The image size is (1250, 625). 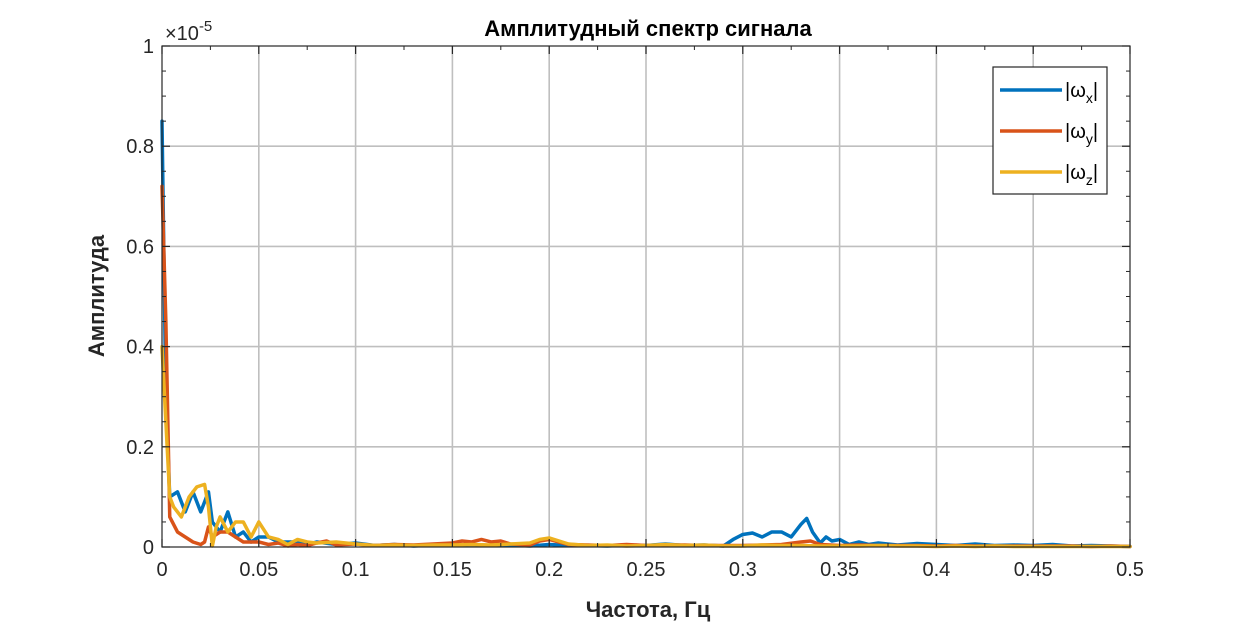 What do you see at coordinates (356, 570) in the screenshot?
I see `x-tick-label: 0.1` at bounding box center [356, 570].